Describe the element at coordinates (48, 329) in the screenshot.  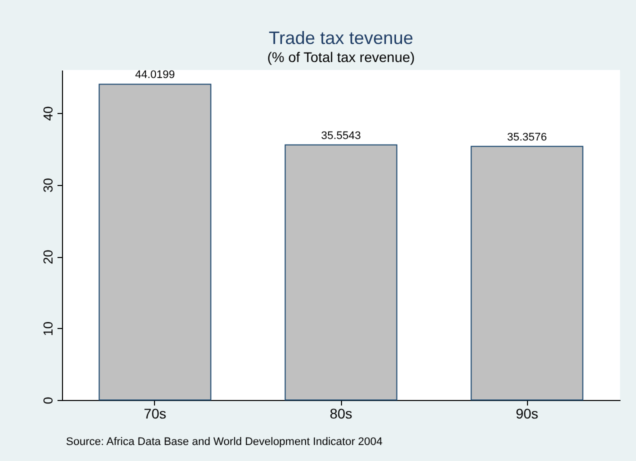
I see `y-tick-label: 10` at that location.